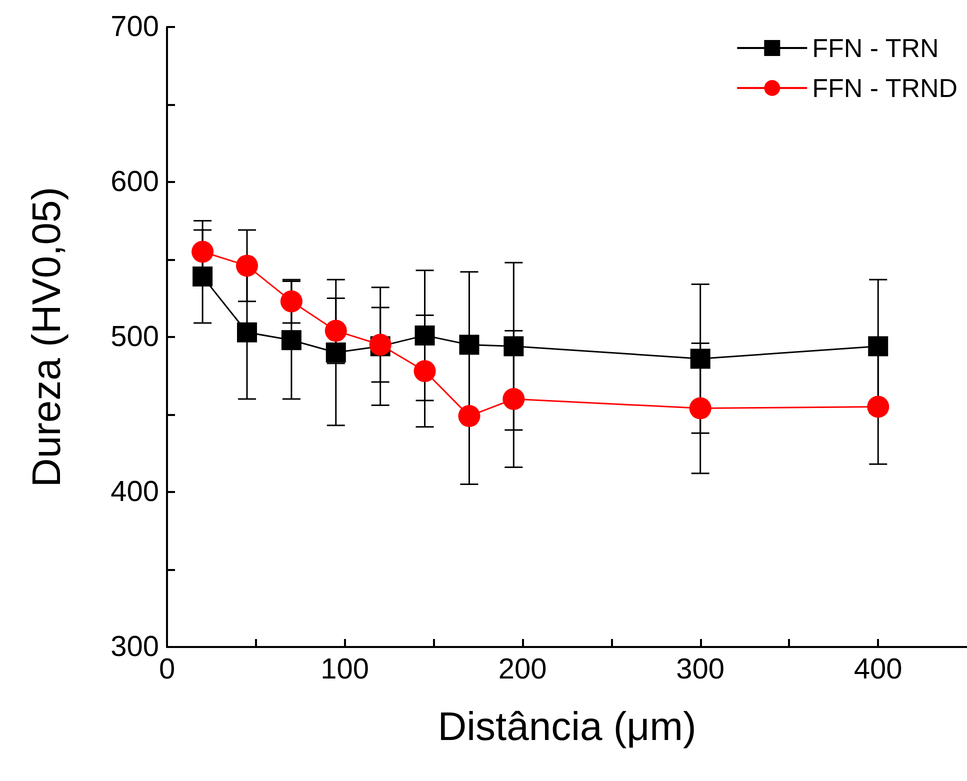 The height and width of the screenshot is (781, 967). Describe the element at coordinates (878, 670) in the screenshot. I see `x-tick-label: 400` at that location.